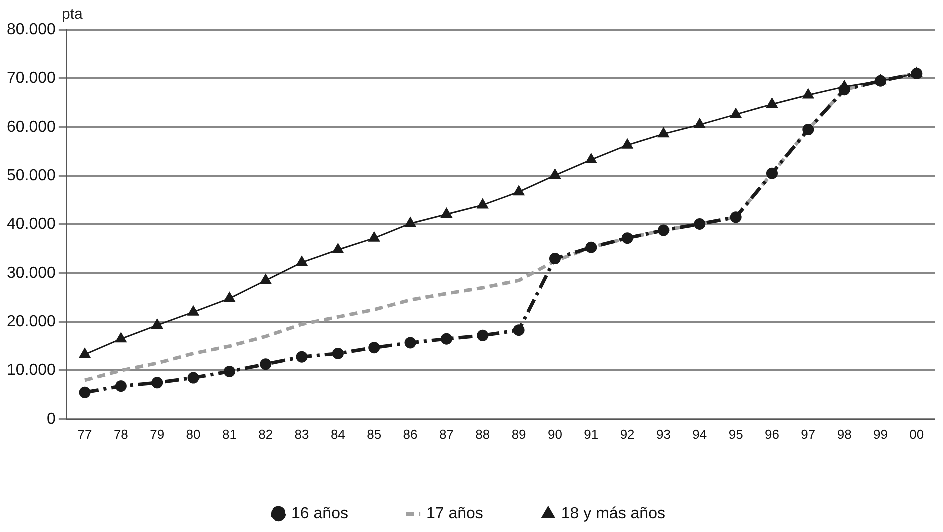 The height and width of the screenshot is (532, 943). What do you see at coordinates (613, 513) in the screenshot?
I see `legend-label: 18 y más años` at bounding box center [613, 513].